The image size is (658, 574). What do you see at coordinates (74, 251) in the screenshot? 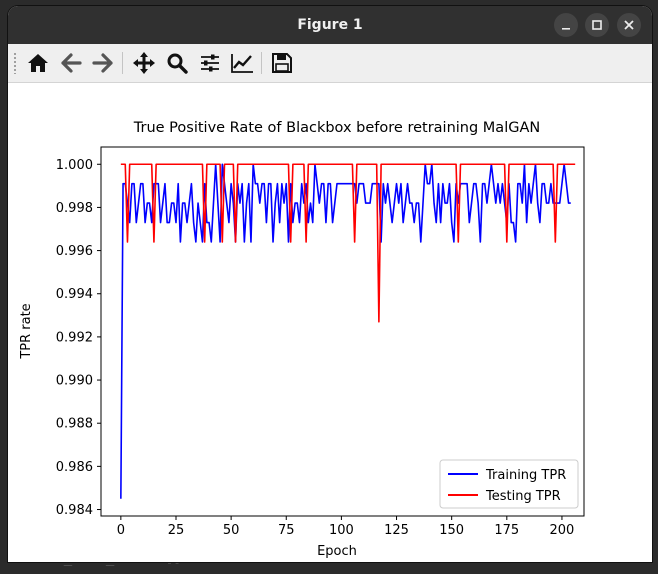
I see `y-tick-label: 0.996` at bounding box center [74, 251].